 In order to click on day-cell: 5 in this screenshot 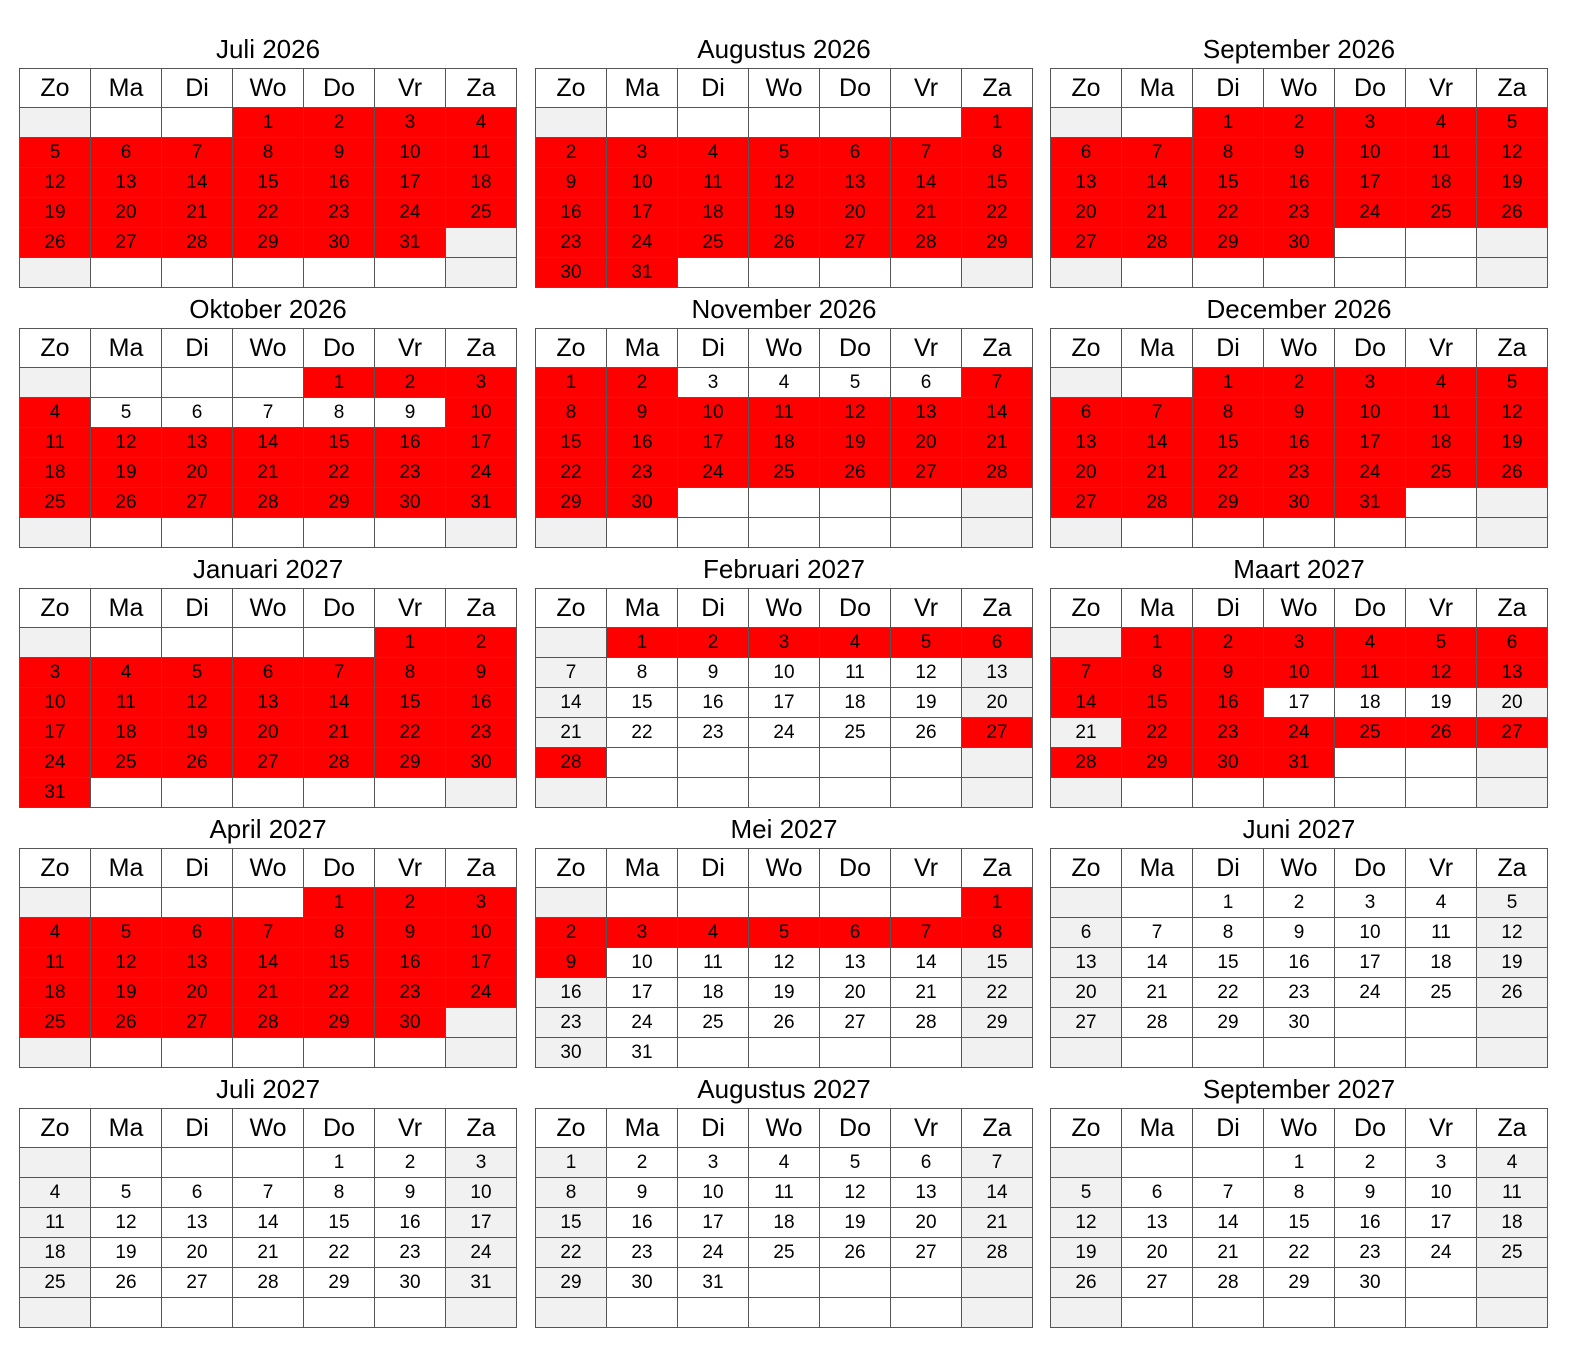, I will do `click(784, 932)`.